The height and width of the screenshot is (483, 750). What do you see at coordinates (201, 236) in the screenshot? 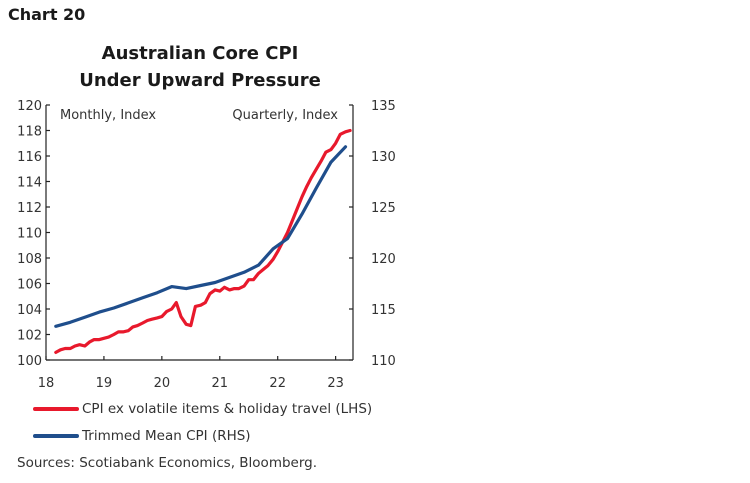
I see `series-line-trimmed-mean` at bounding box center [201, 236].